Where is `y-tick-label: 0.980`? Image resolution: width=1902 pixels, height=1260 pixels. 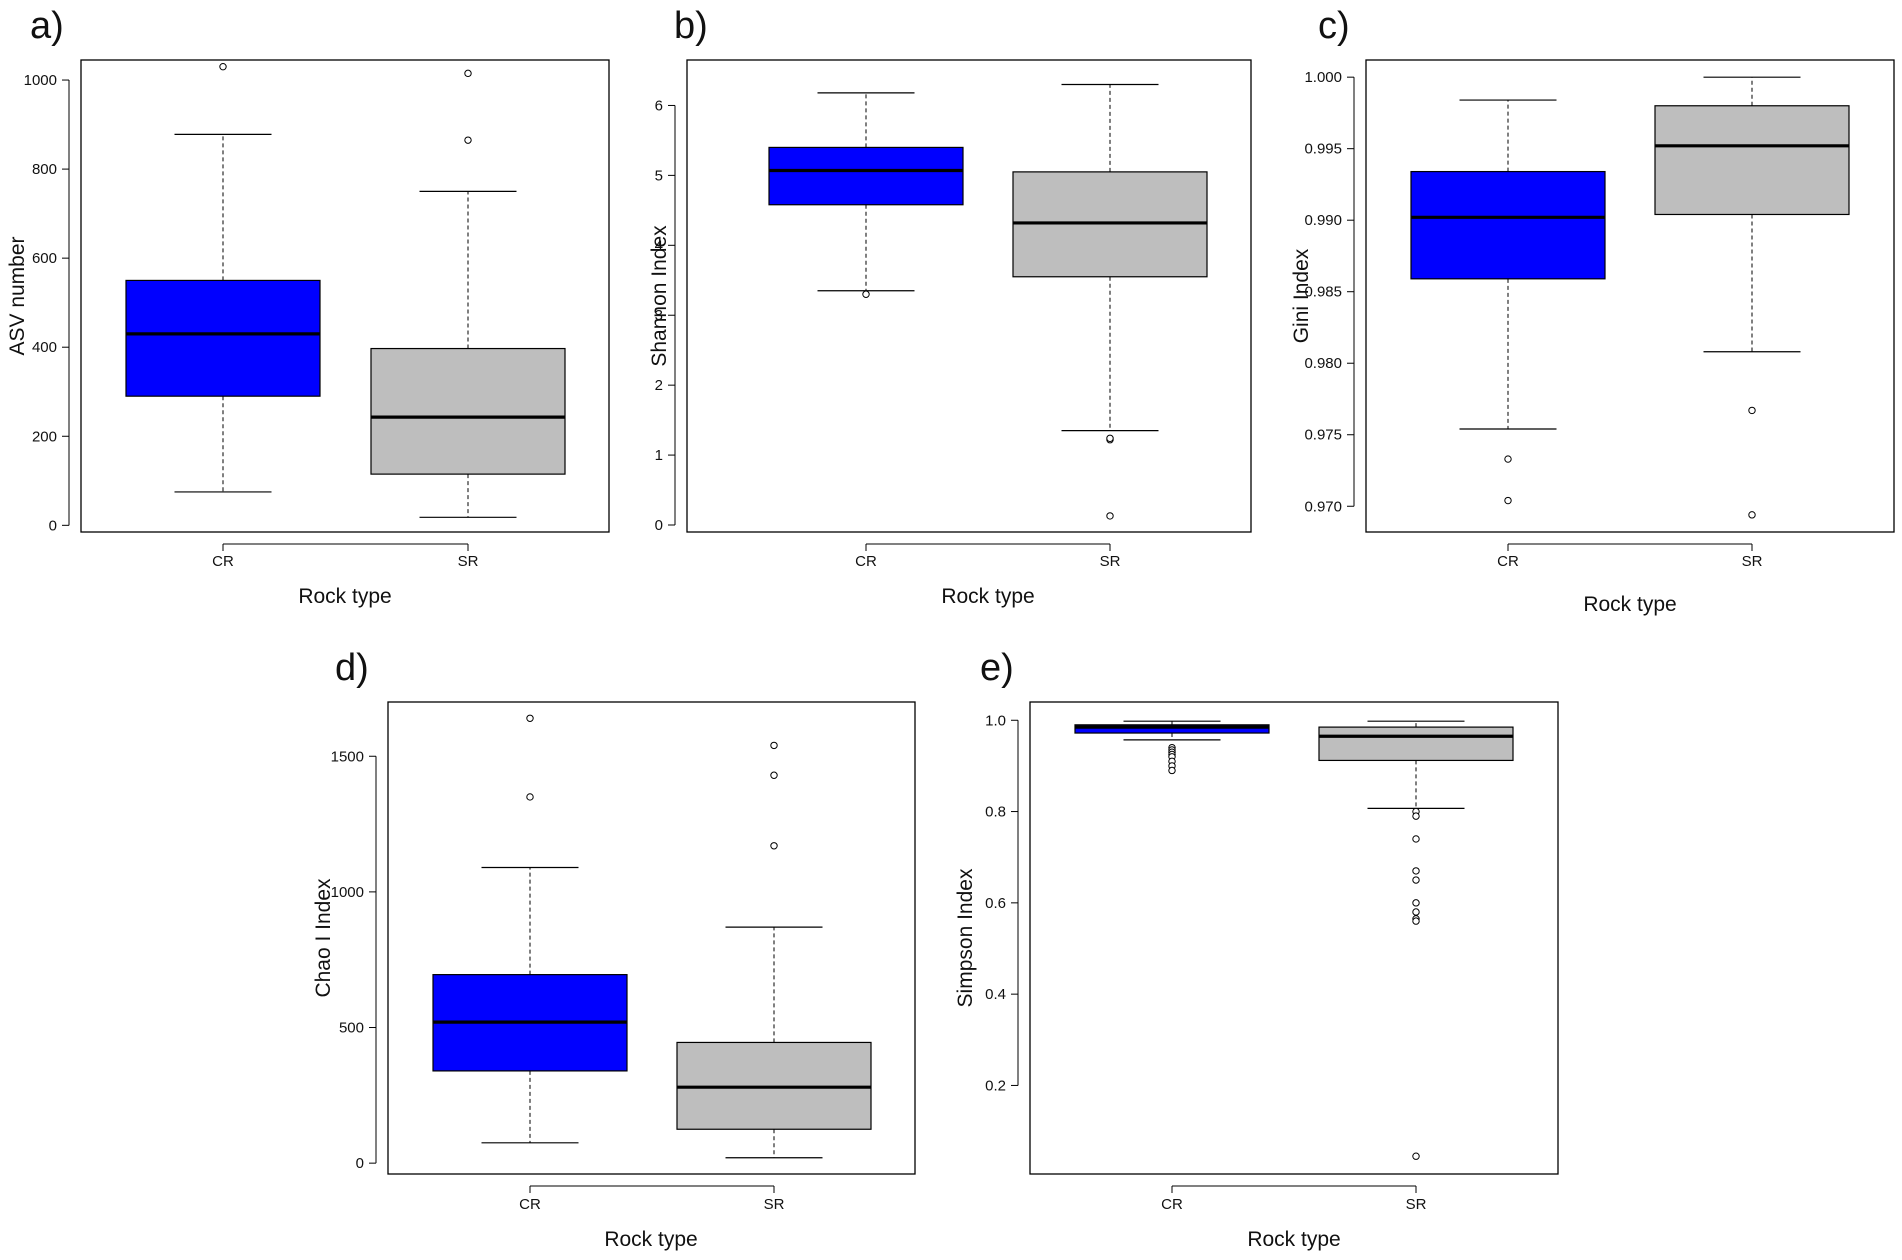 y-tick-label: 0.980 is located at coordinates (1323, 363).